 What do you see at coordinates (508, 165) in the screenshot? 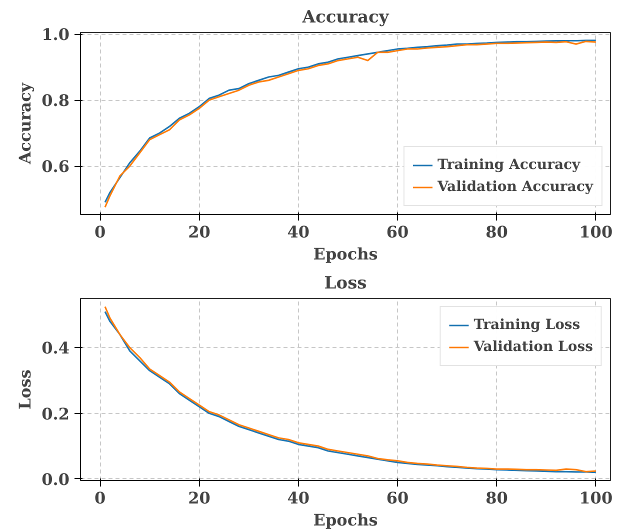
I see `legend-label: Training Accuracy` at bounding box center [508, 165].